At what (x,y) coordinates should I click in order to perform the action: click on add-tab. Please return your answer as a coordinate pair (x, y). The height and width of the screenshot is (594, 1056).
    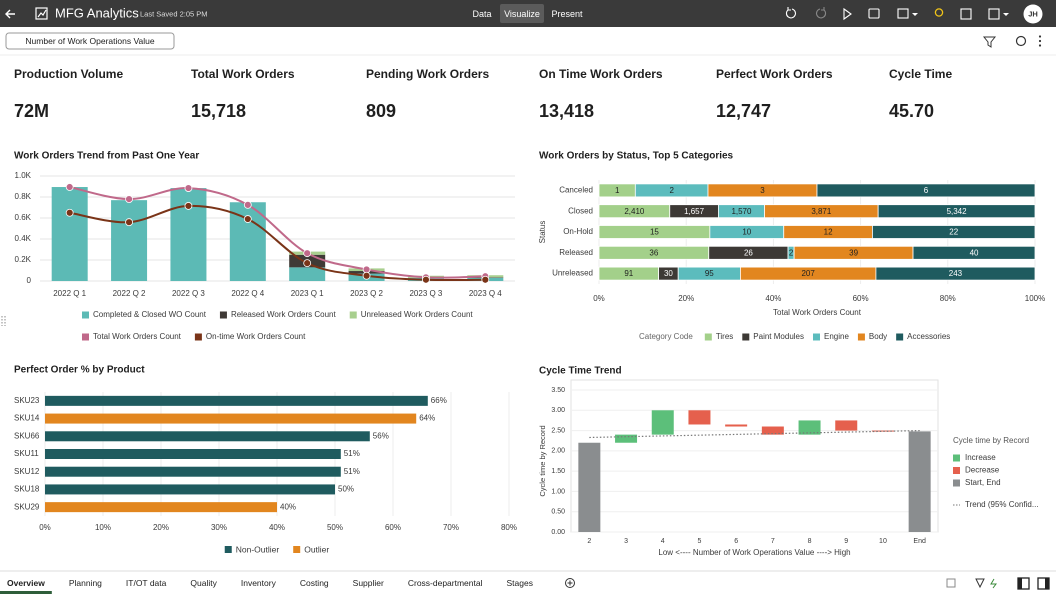
    Looking at the image, I should click on (570, 583).